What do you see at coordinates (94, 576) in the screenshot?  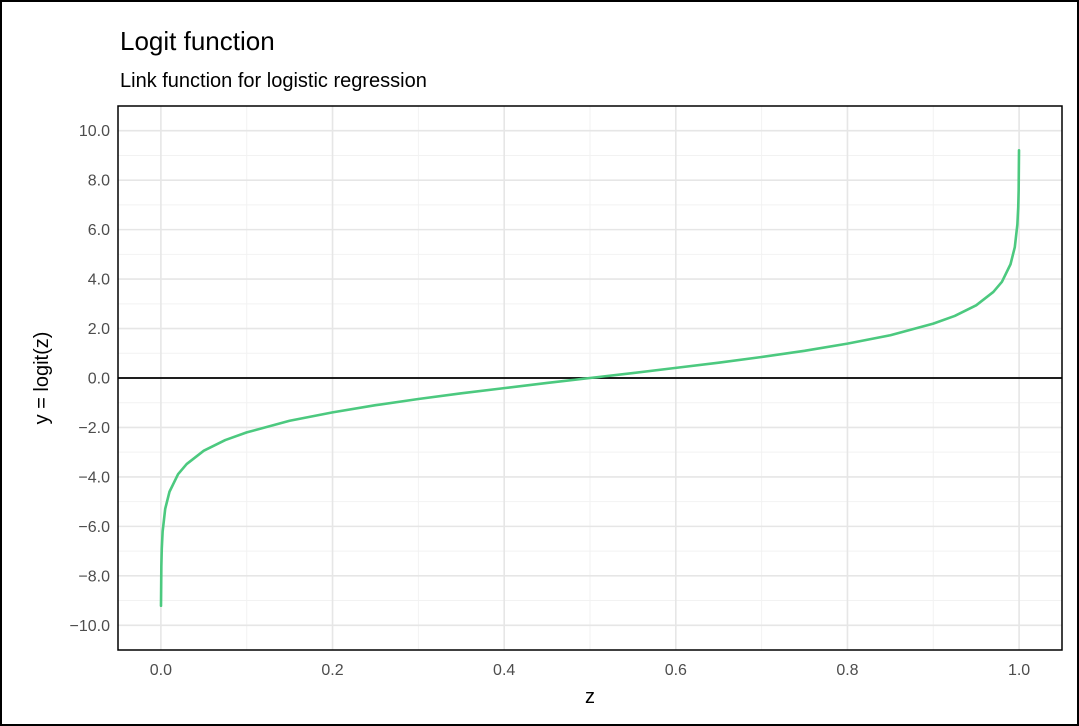 I see `y-tick-label: −8.0` at bounding box center [94, 576].